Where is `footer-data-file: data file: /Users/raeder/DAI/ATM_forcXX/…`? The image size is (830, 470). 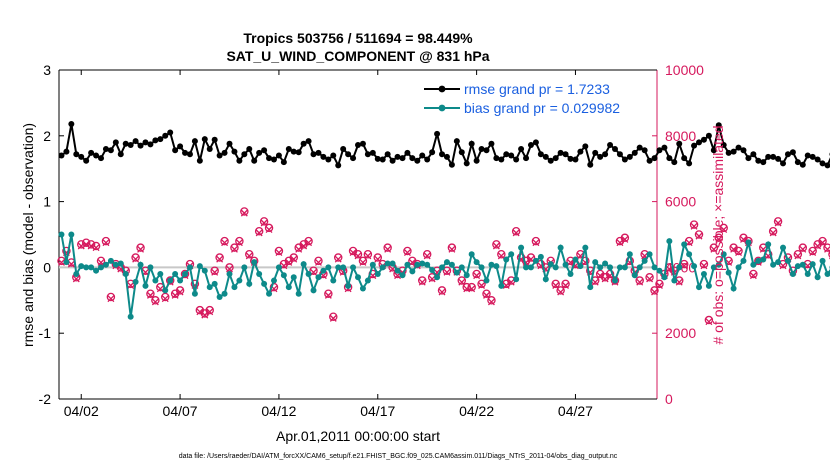
footer-data-file: data file: /Users/raeder/DAI/ATM_forcXX/… is located at coordinates (398, 456).